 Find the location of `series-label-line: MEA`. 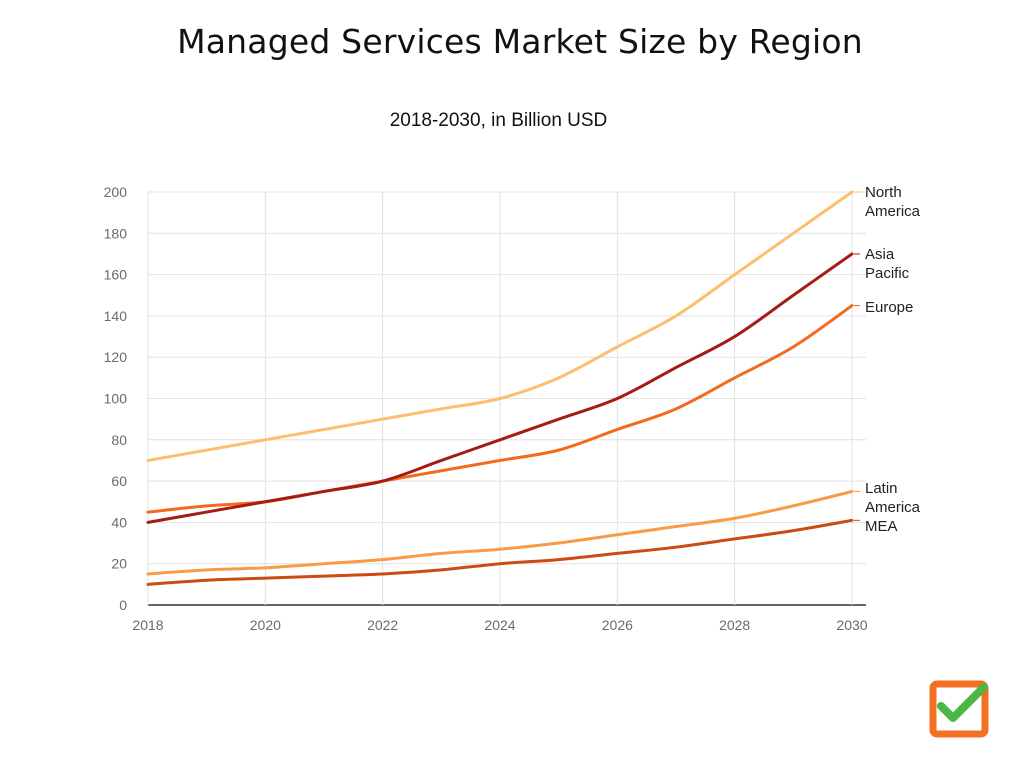

series-label-line: MEA is located at coordinates (881, 526).